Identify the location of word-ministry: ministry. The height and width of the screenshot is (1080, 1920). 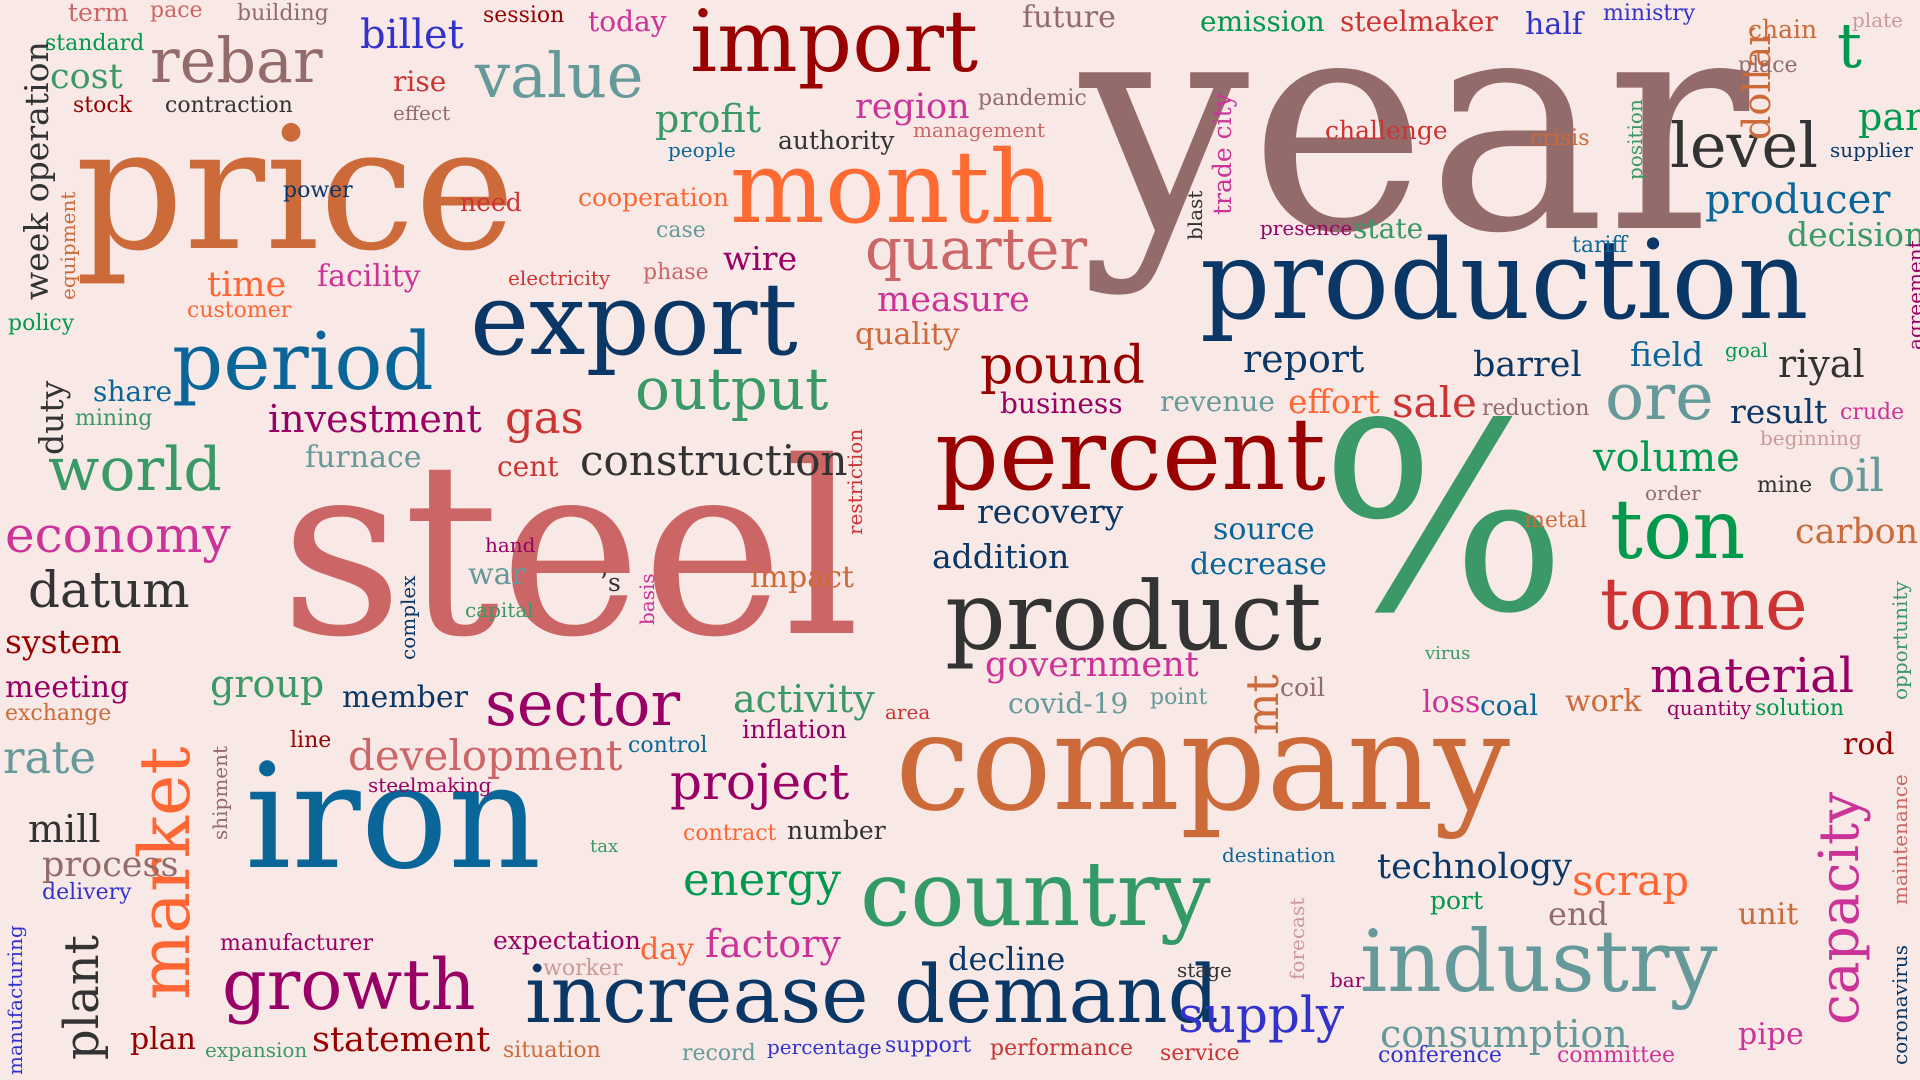
(1649, 13).